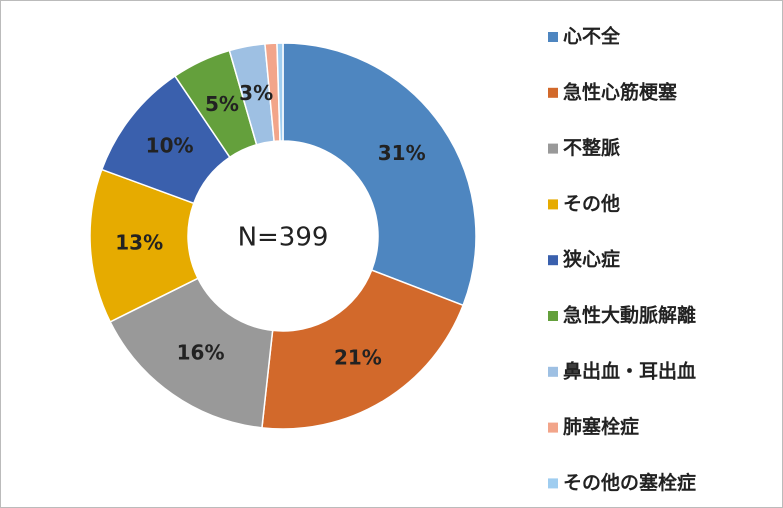 The width and height of the screenshot is (783, 508). Describe the element at coordinates (629, 315) in the screenshot. I see `legend-label: 急性大動脈解離` at that location.